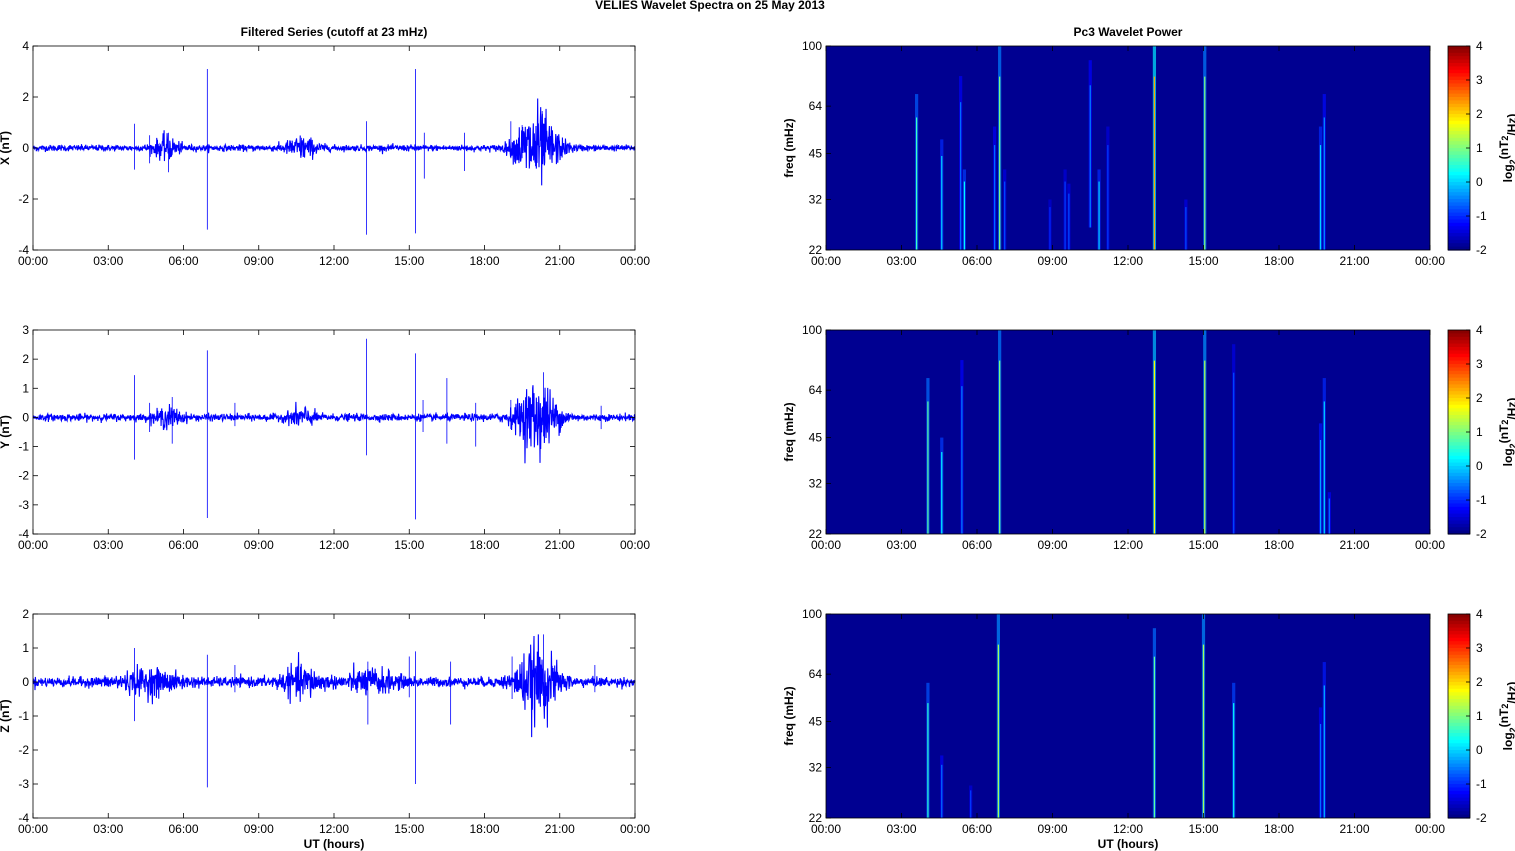 Image resolution: width=1515 pixels, height=851 pixels. What do you see at coordinates (1481, 500) in the screenshot?
I see `colorbar-tick-label: -1` at bounding box center [1481, 500].